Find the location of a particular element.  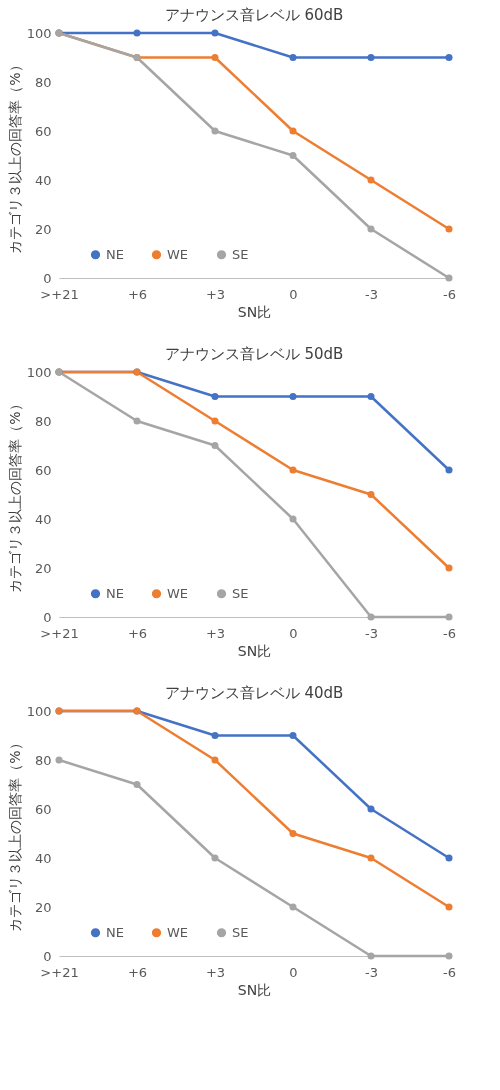

chart-title: アナウンス音レベル 50dB is located at coordinates (254, 354).